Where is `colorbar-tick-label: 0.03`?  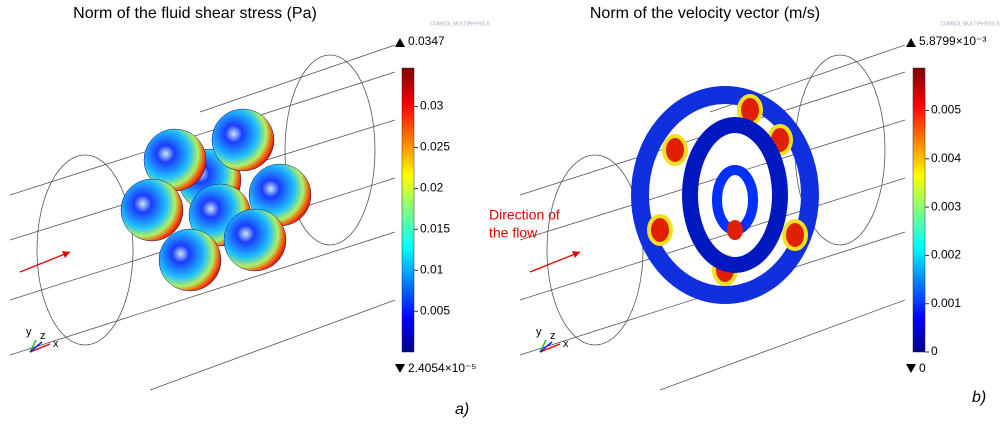 colorbar-tick-label: 0.03 is located at coordinates (432, 106).